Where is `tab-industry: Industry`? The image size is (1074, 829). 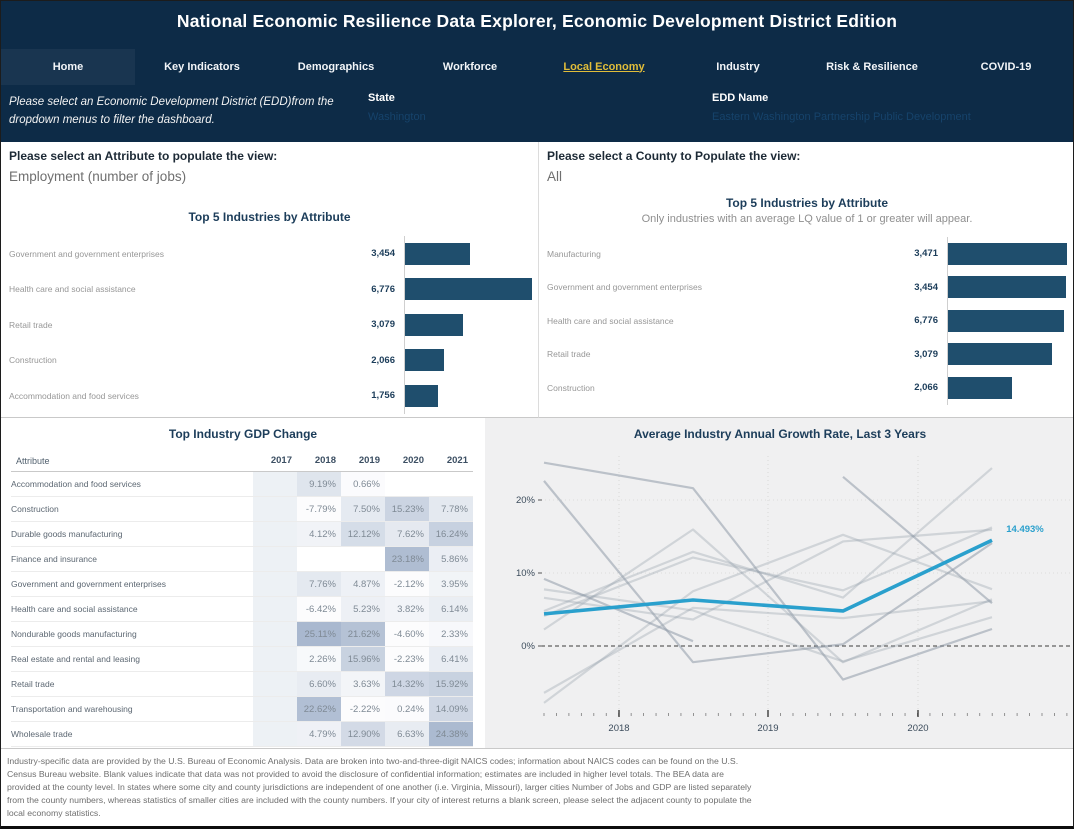 tab-industry: Industry is located at coordinates (738, 66).